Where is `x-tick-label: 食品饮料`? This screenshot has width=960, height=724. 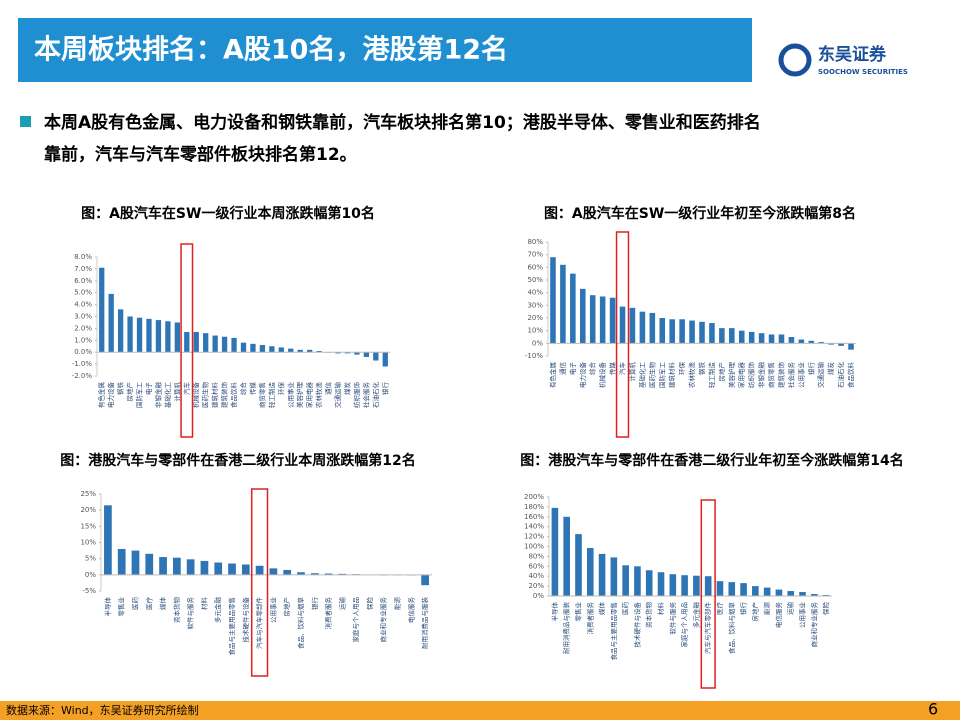 x-tick-label: 食品饮料 is located at coordinates (850, 375).